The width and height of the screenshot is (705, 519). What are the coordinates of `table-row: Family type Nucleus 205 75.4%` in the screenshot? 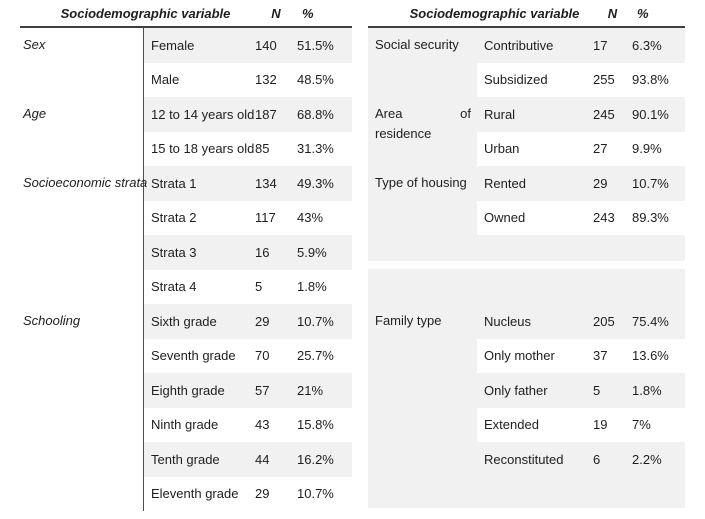 It's located at (526, 321).